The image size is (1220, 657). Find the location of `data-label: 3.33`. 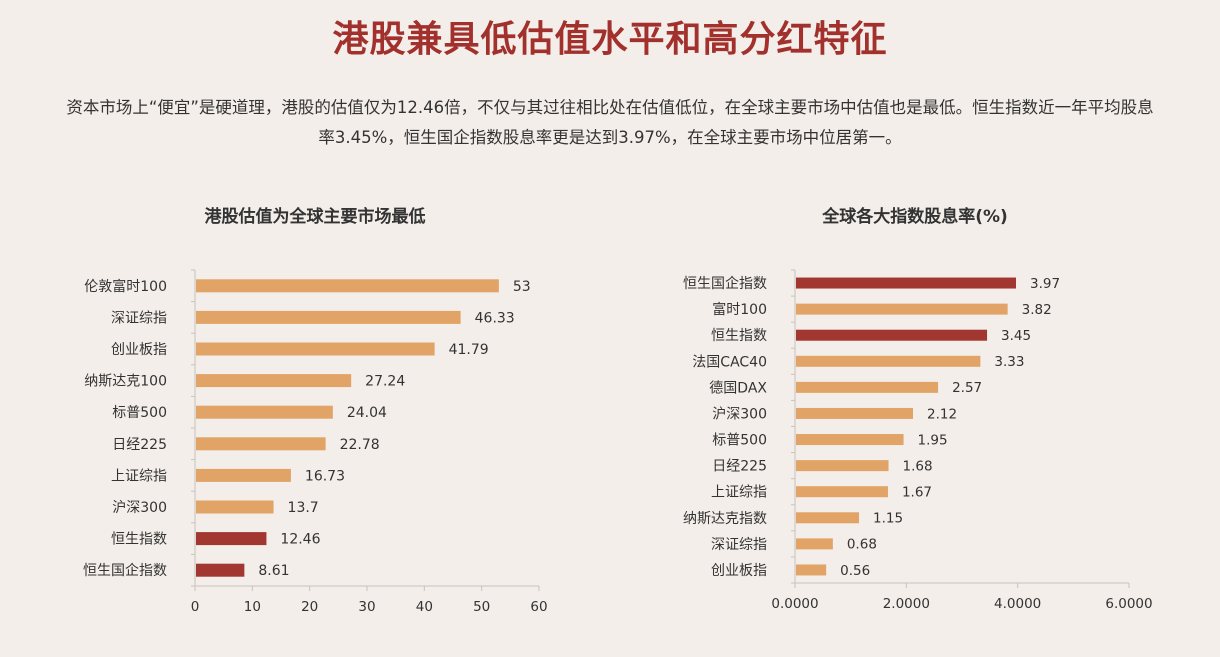

data-label: 3.33 is located at coordinates (1009, 362).